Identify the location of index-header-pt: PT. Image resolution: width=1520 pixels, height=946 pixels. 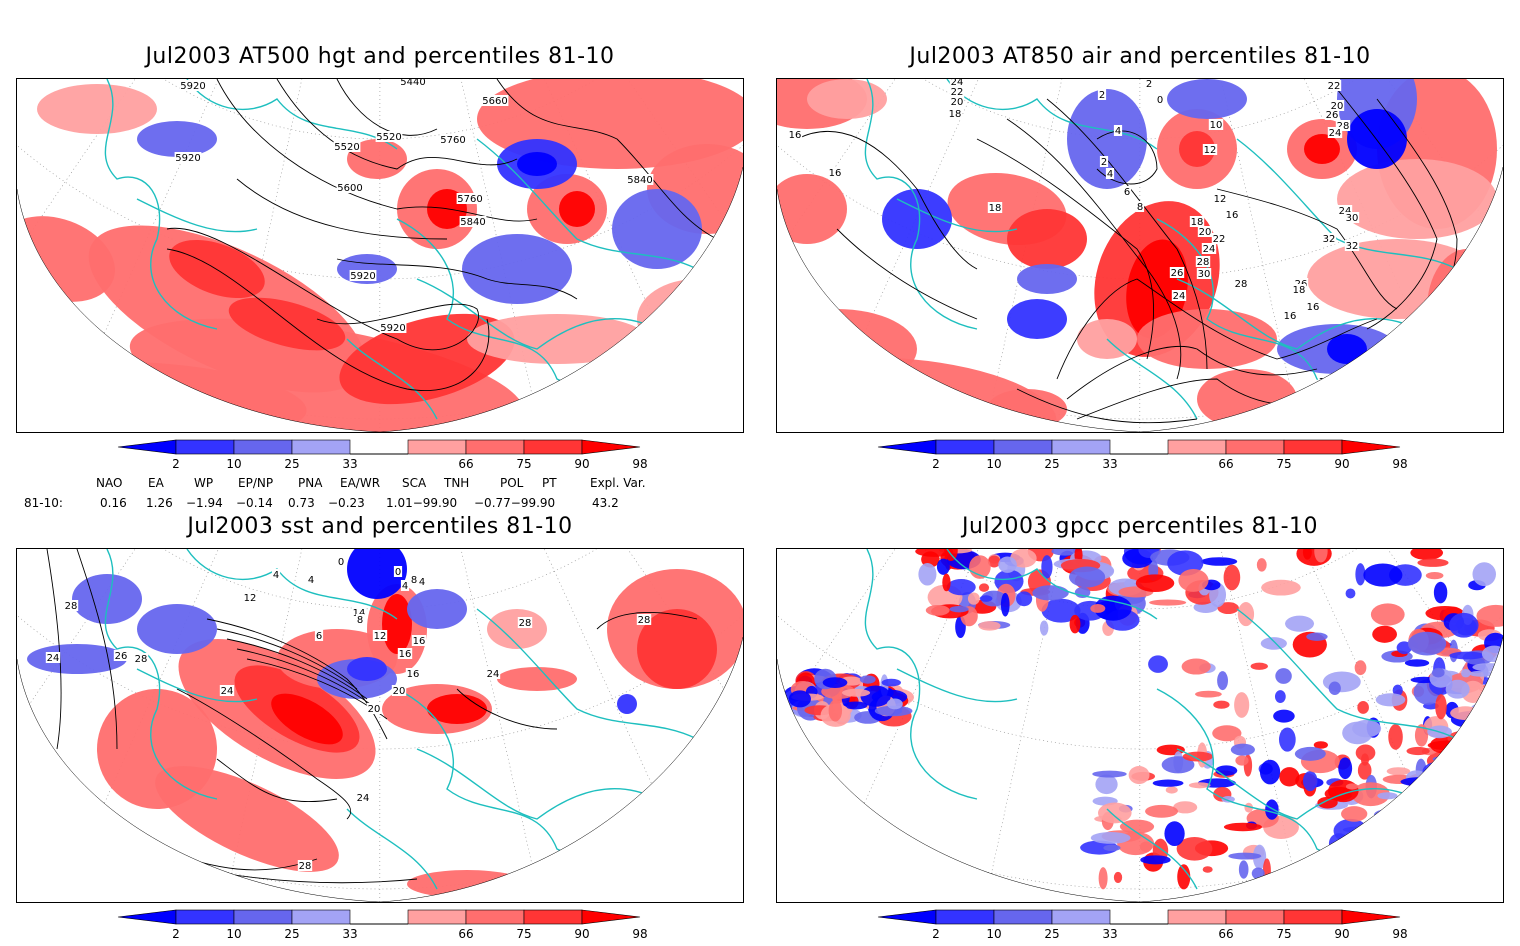
(549, 483).